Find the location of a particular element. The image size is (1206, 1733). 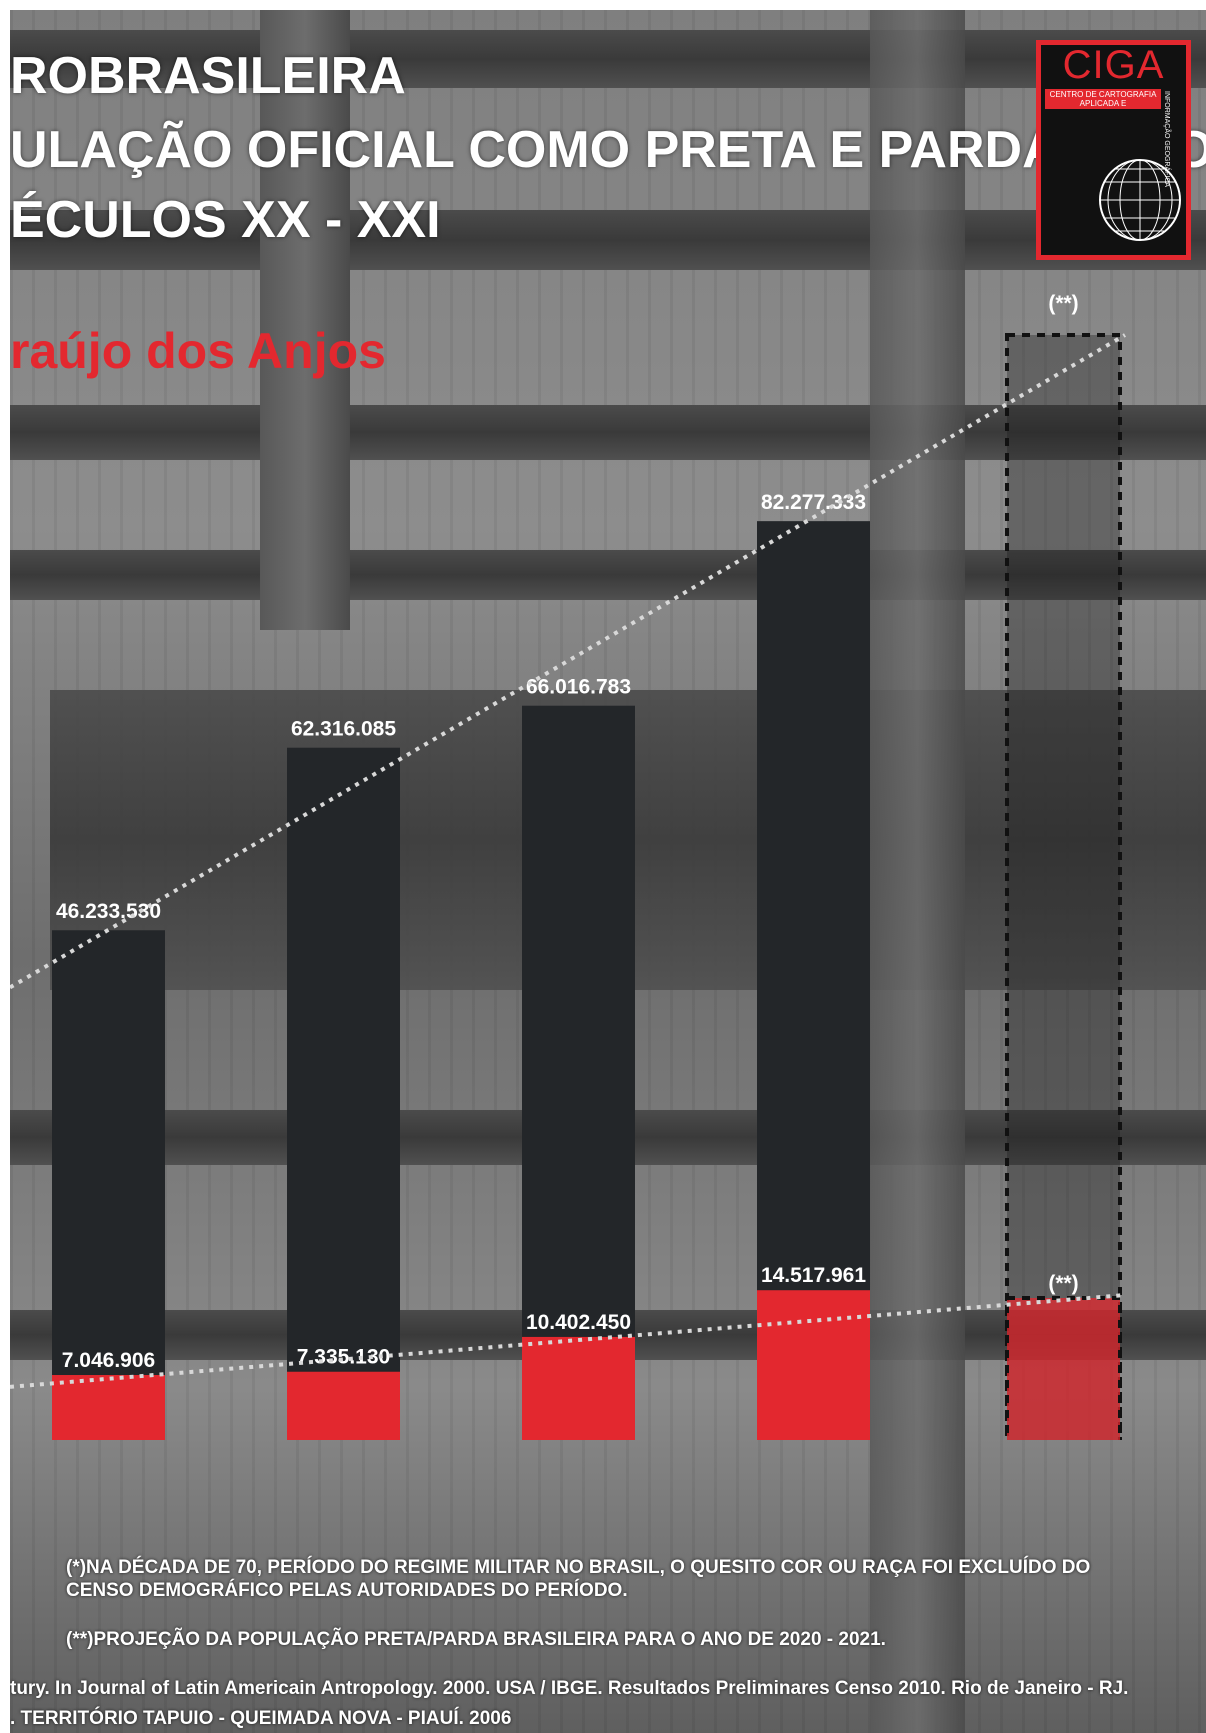

title-line-3: ÉCULOS XX - XXI is located at coordinates (225, 220).